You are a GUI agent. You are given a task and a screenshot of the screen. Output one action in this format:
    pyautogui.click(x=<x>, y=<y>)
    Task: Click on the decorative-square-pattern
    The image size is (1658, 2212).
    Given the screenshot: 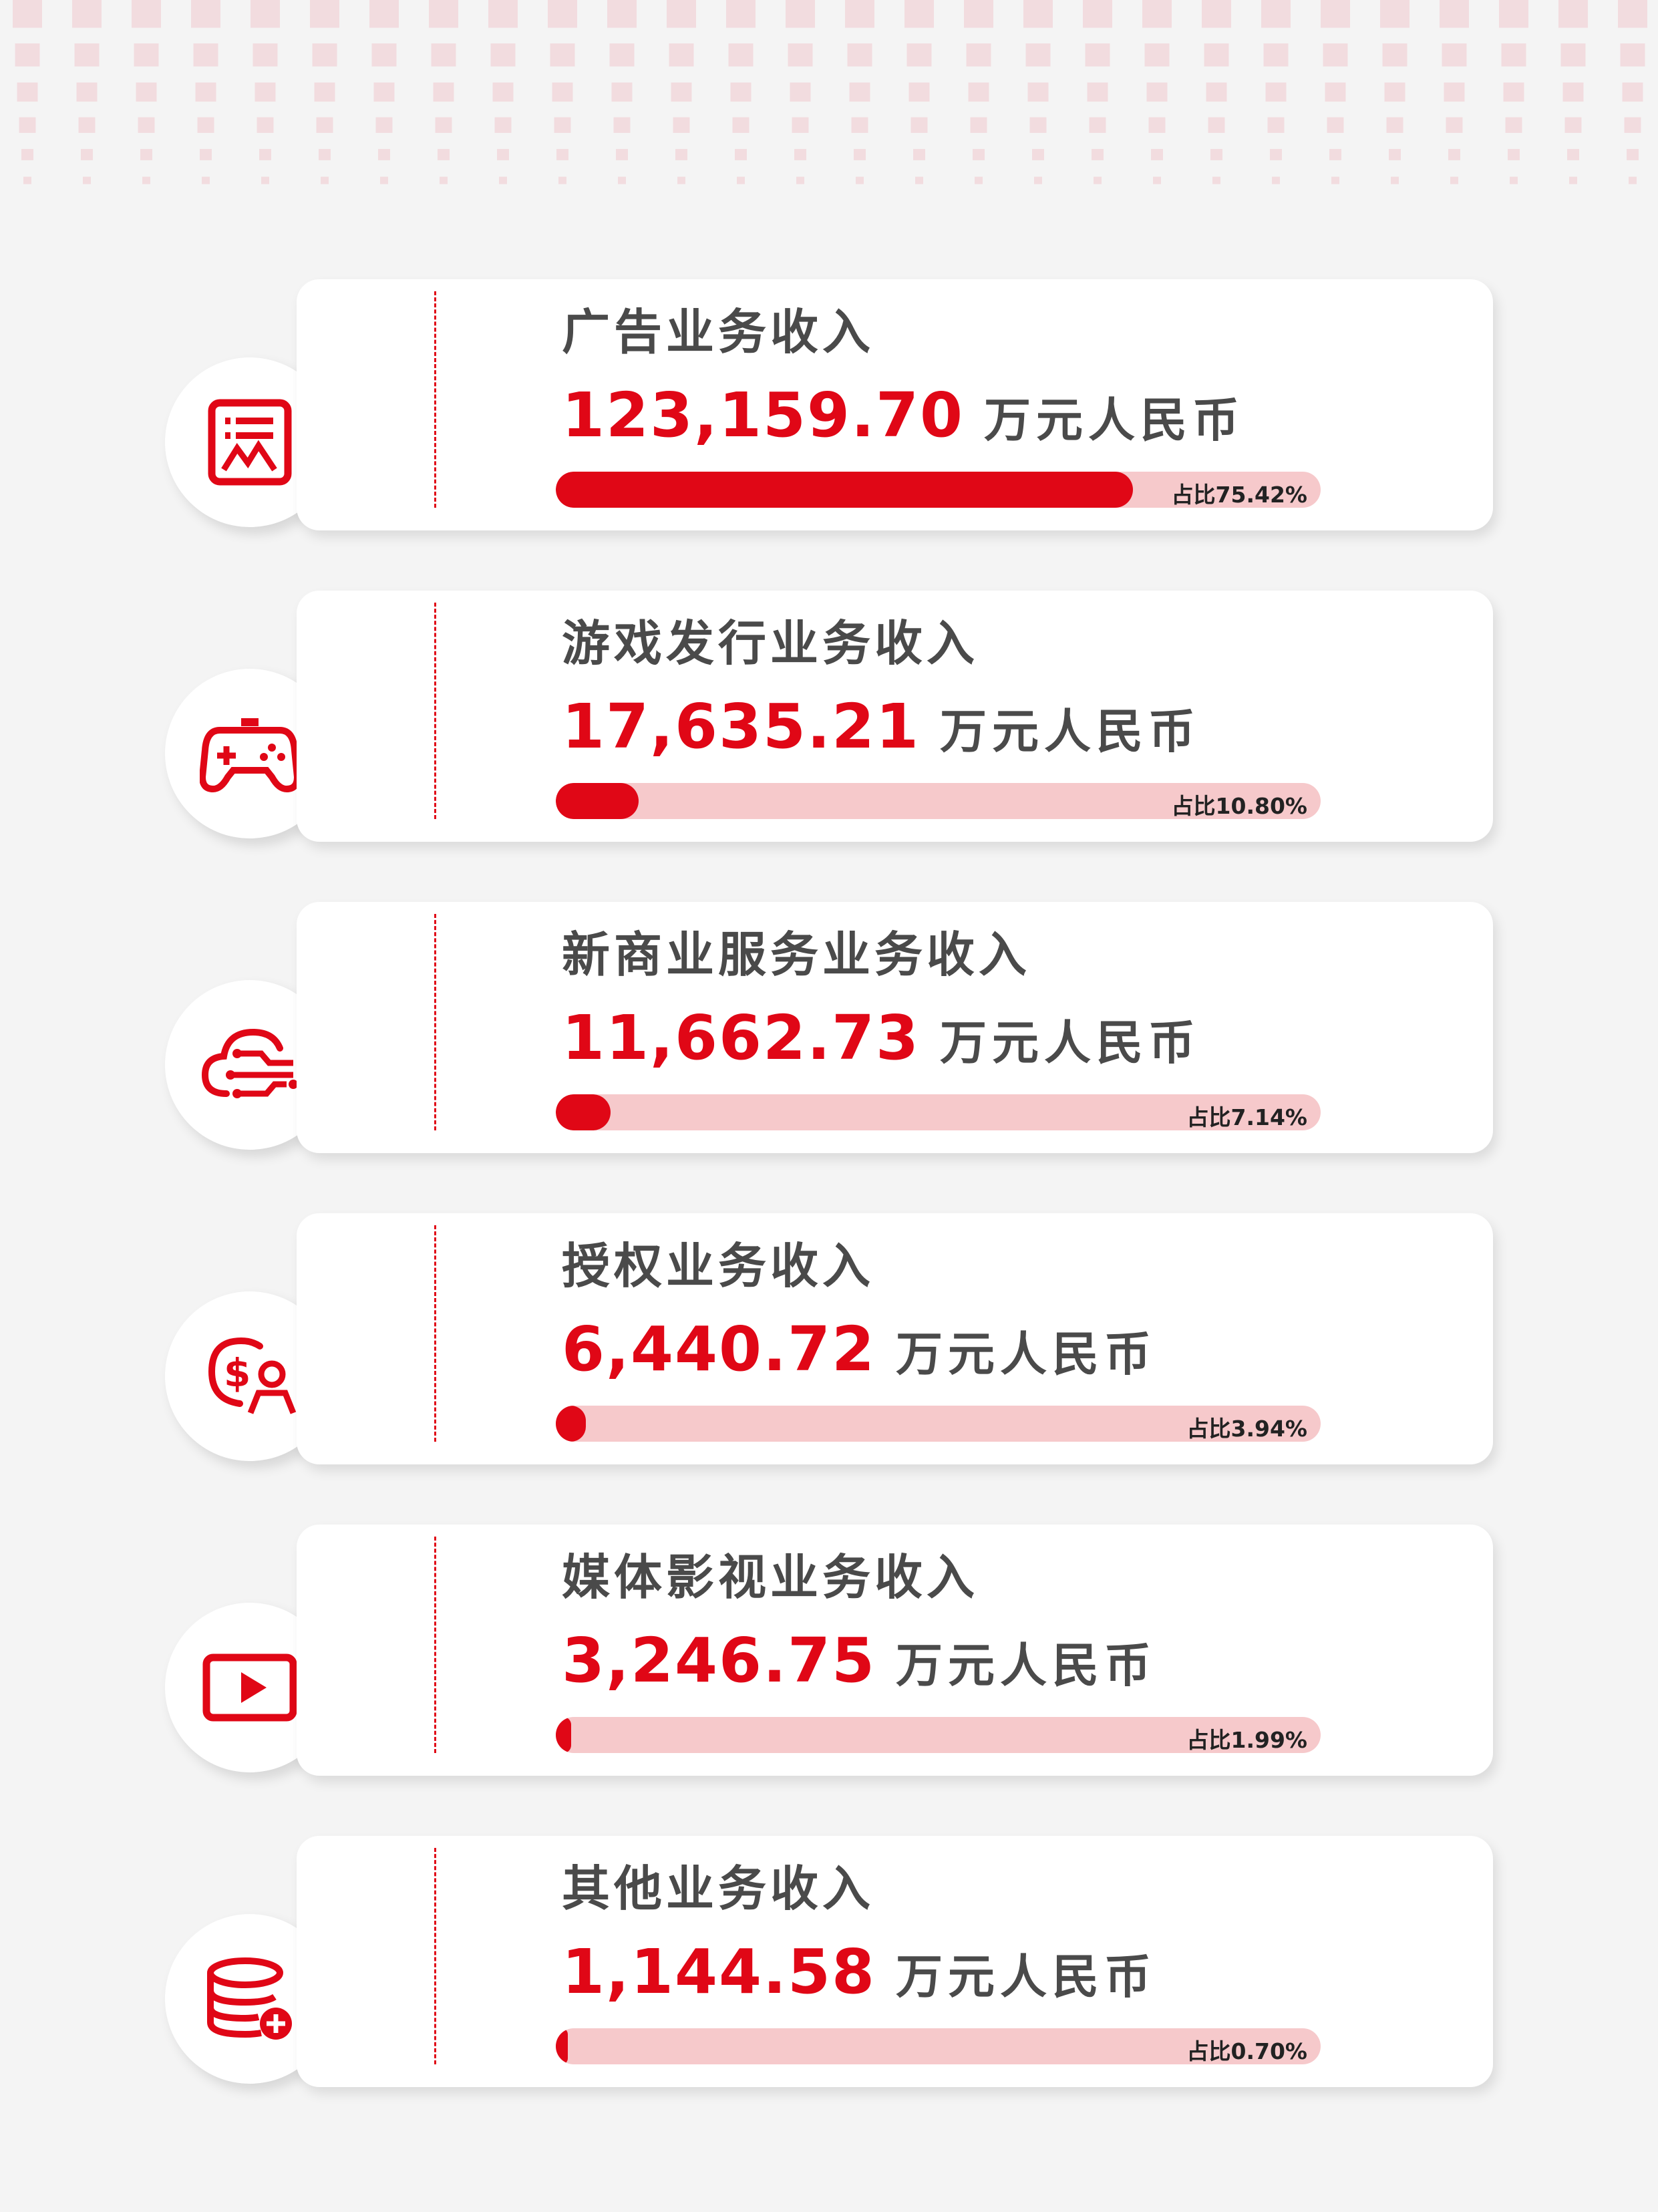 What is the action you would take?
    pyautogui.click(x=830, y=92)
    